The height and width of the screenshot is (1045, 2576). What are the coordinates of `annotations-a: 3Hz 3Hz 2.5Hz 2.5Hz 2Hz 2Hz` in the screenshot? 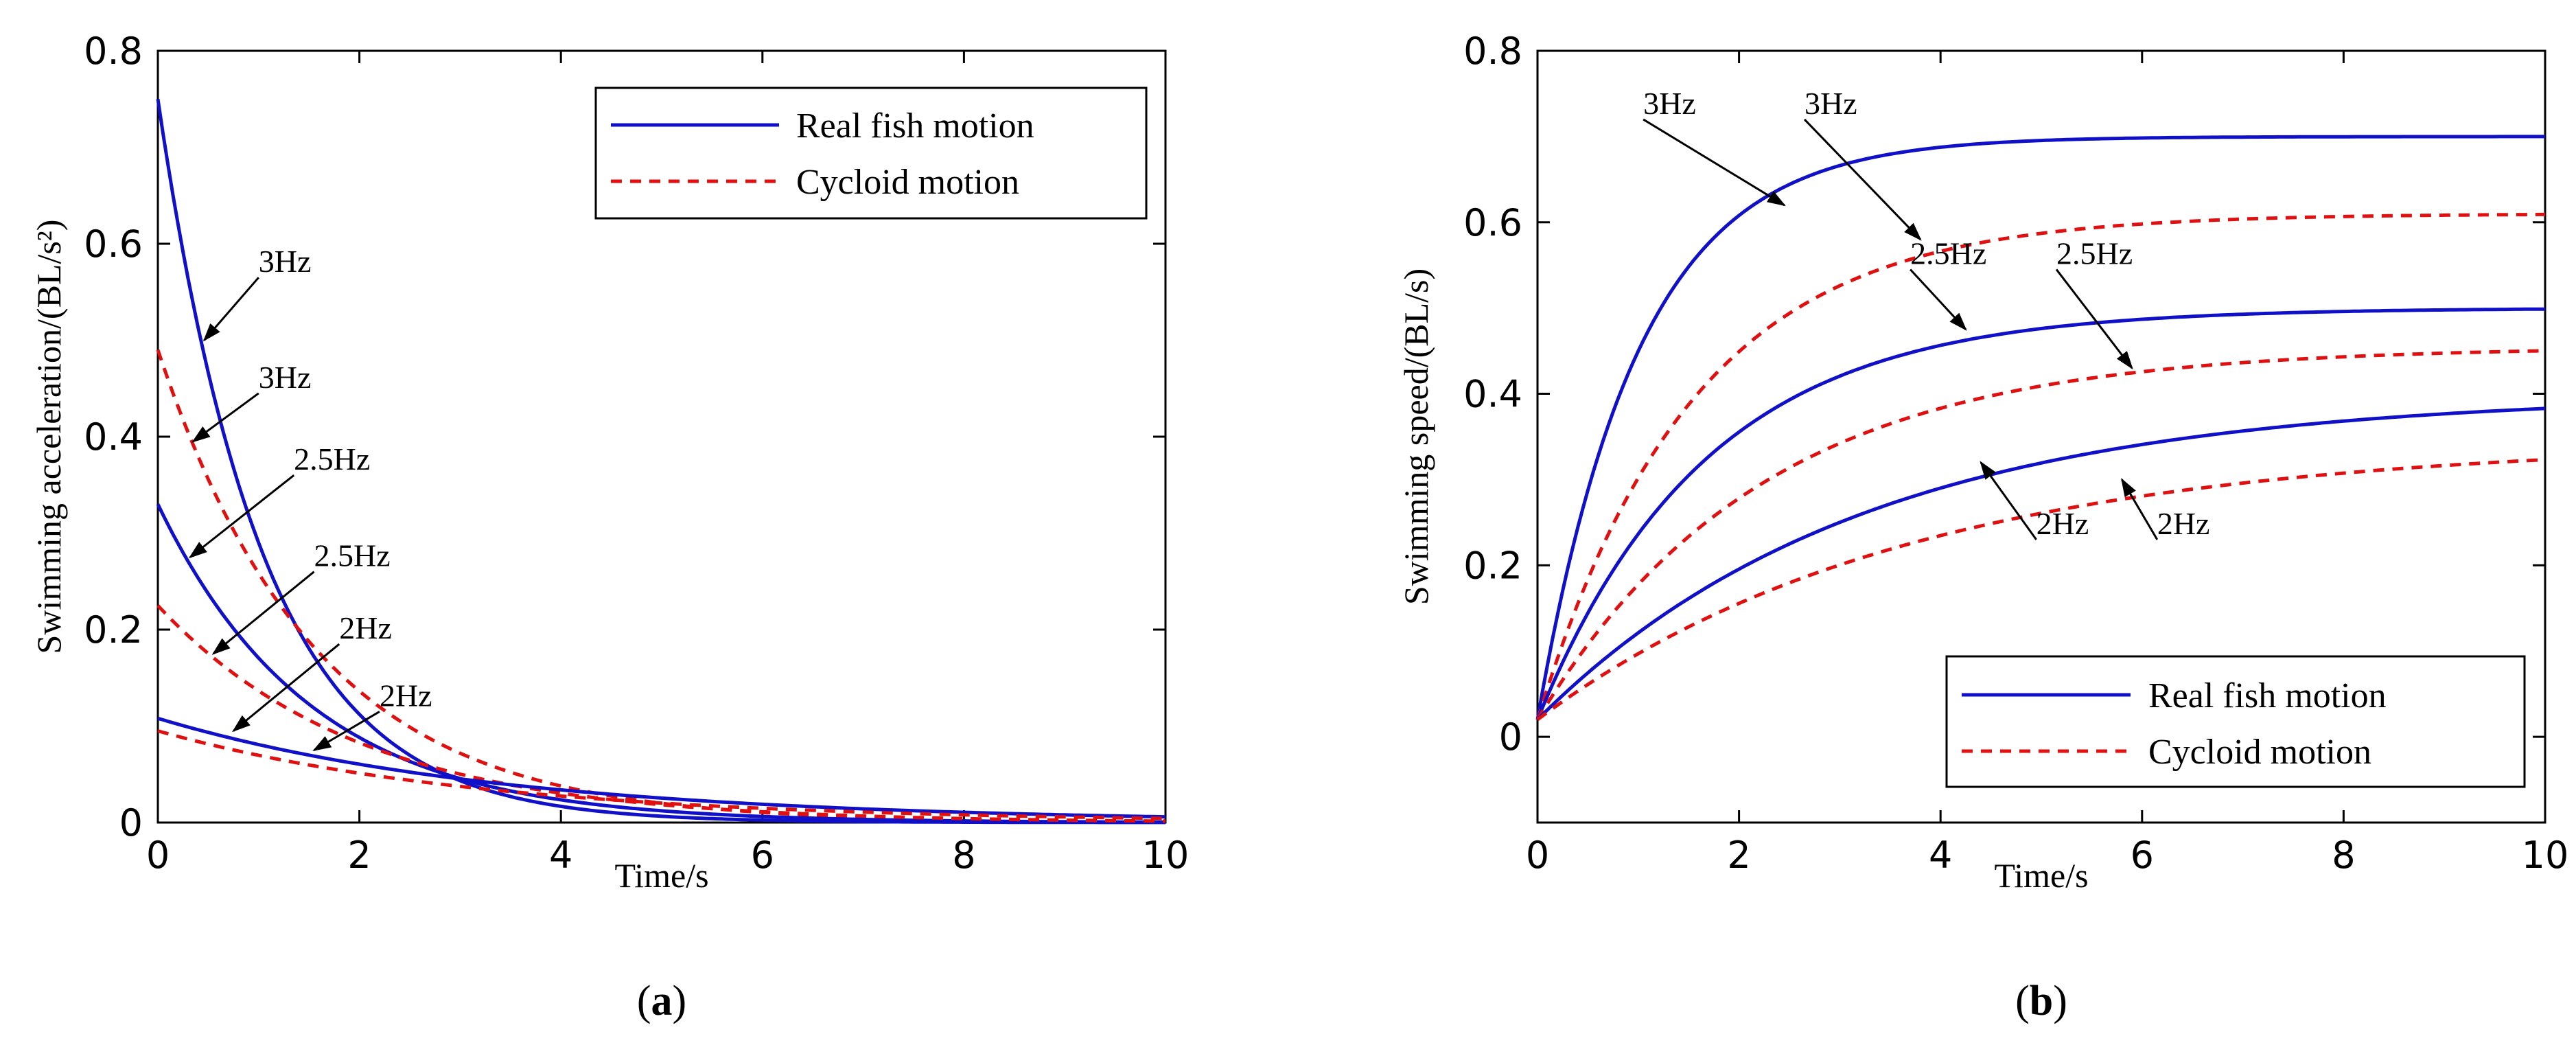 It's located at (310, 497).